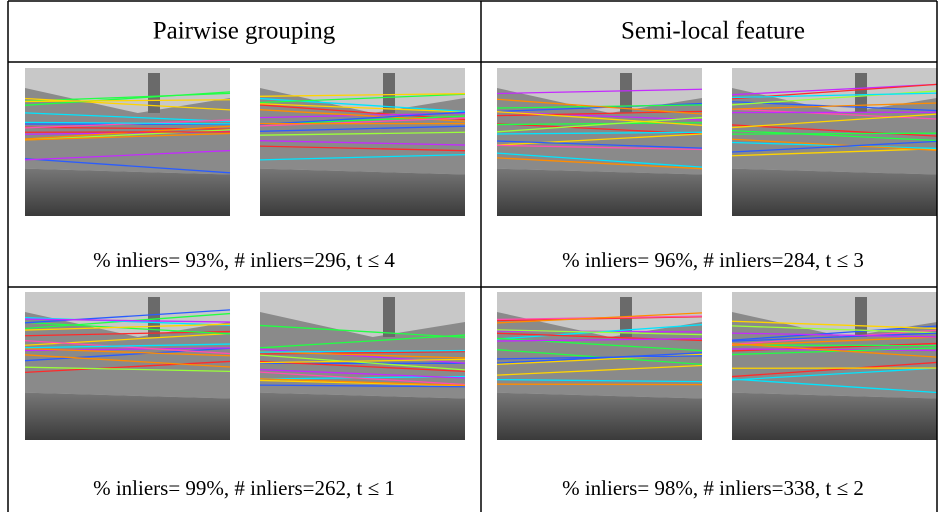 This screenshot has height=512, width=940. I want to click on cell-caption: % inliers= 93%, # inliers=296, t ≤ 4, so click(244, 260).